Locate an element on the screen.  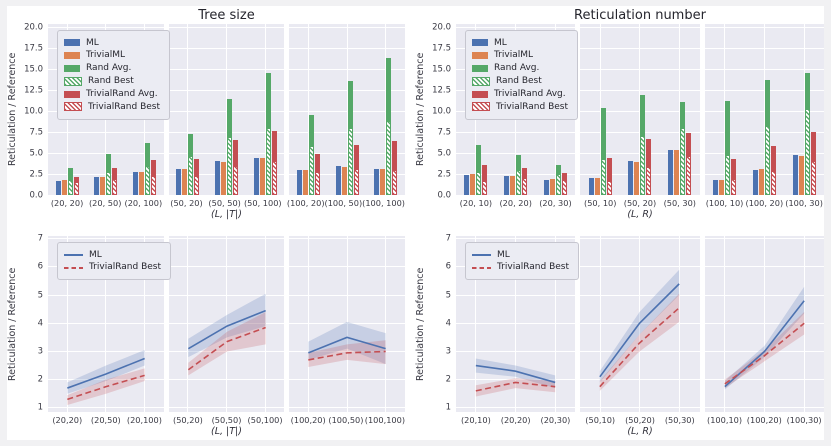
x-tick-label: (100,30) is located at coordinates (804, 420).